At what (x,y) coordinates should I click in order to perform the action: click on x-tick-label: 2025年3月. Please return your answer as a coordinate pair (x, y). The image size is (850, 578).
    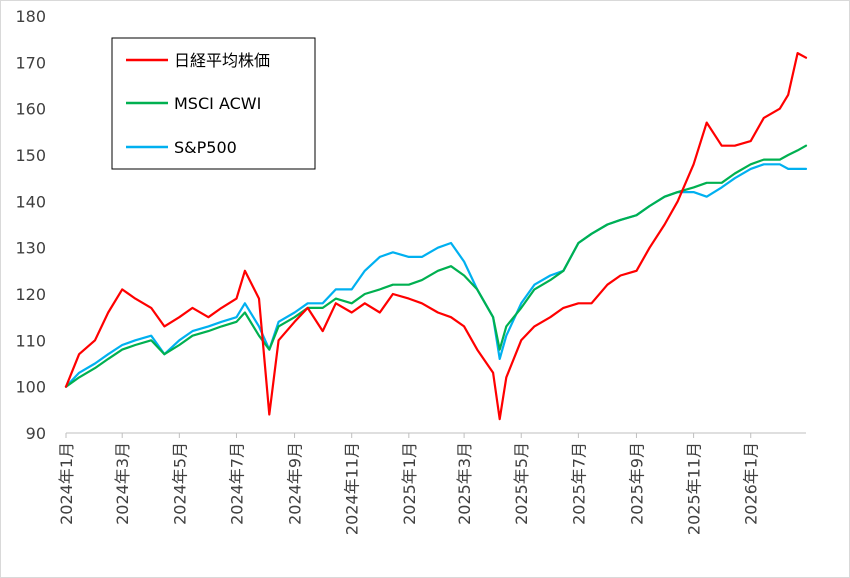
    Looking at the image, I should click on (464, 483).